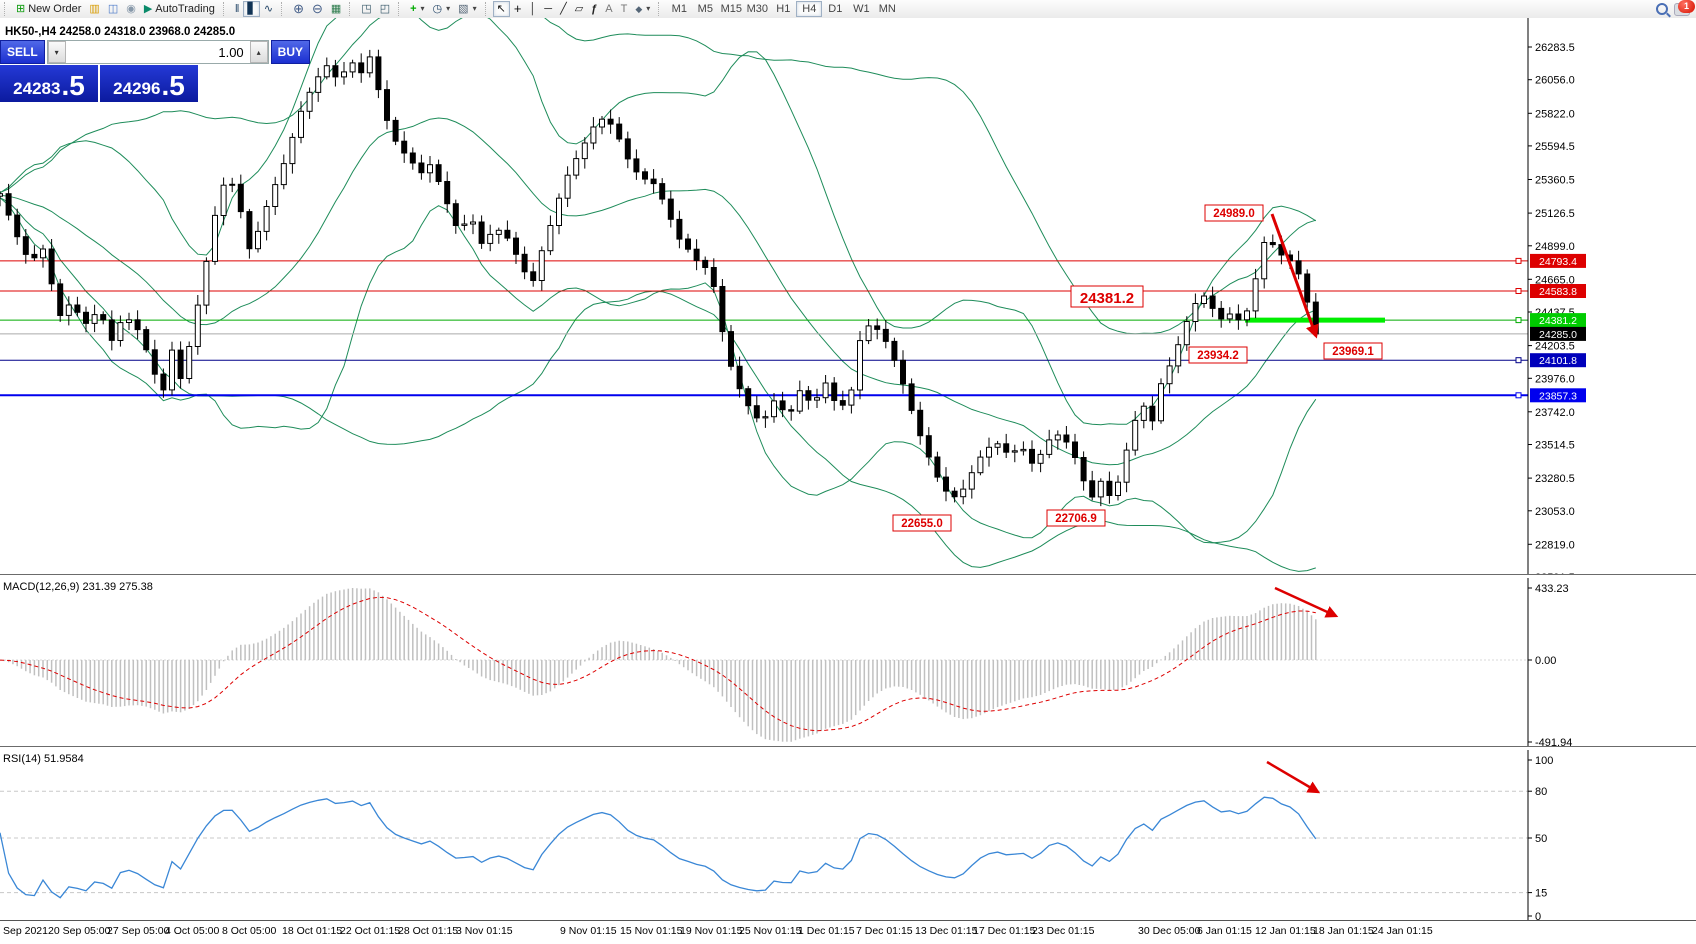  Describe the element at coordinates (1107, 298) in the screenshot. I see `svg-text: 24381.2` at that location.